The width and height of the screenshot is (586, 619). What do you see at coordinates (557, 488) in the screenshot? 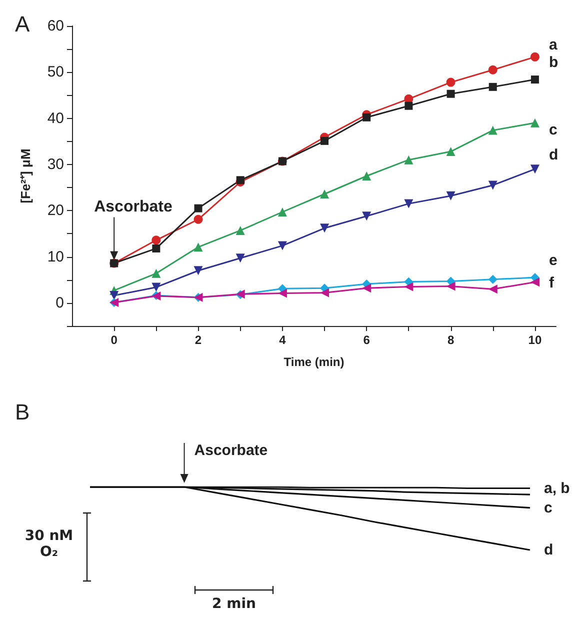
I see `series-label: a, b` at bounding box center [557, 488].